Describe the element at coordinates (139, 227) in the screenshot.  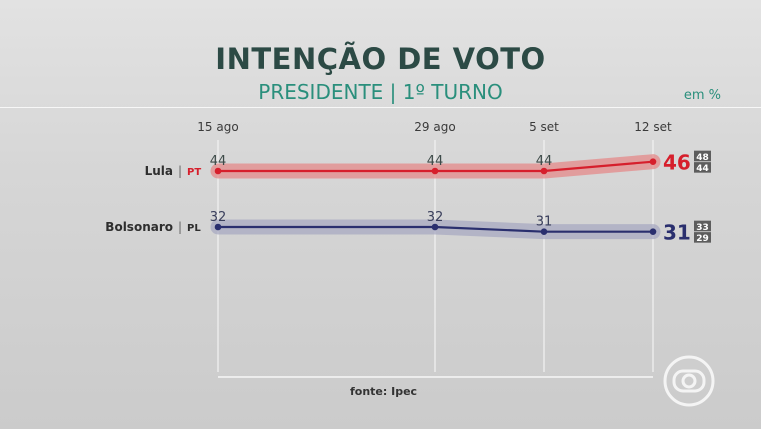
I see `series-name-label: Bolsonaro` at that location.